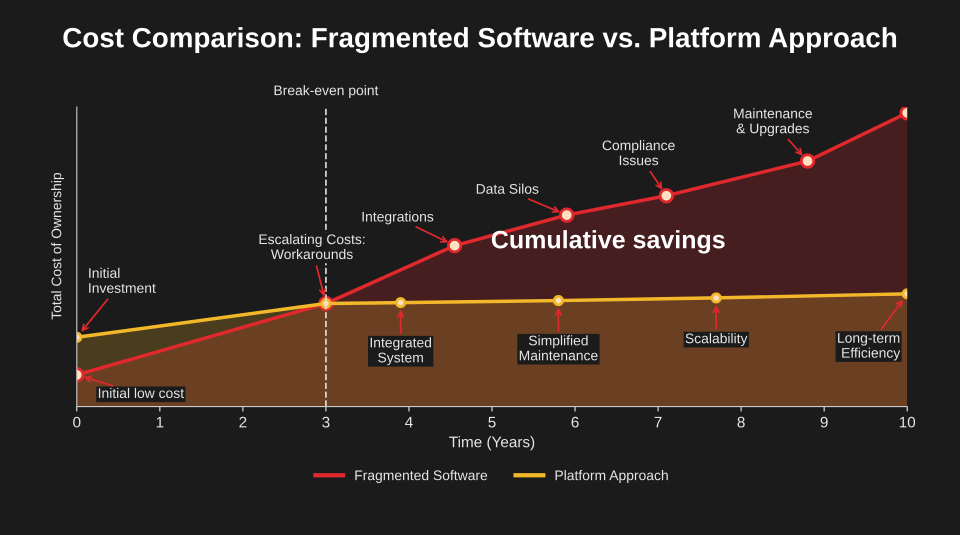 This screenshot has height=535, width=960. Describe the element at coordinates (608, 242) in the screenshot. I see `annotation: Cumulative savings` at that location.